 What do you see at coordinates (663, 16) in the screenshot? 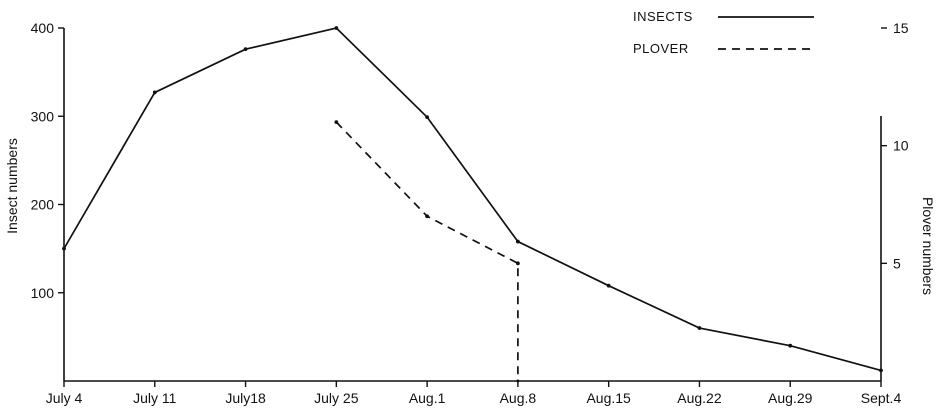
I see `legend-label-insects: INSECTS` at bounding box center [663, 16].